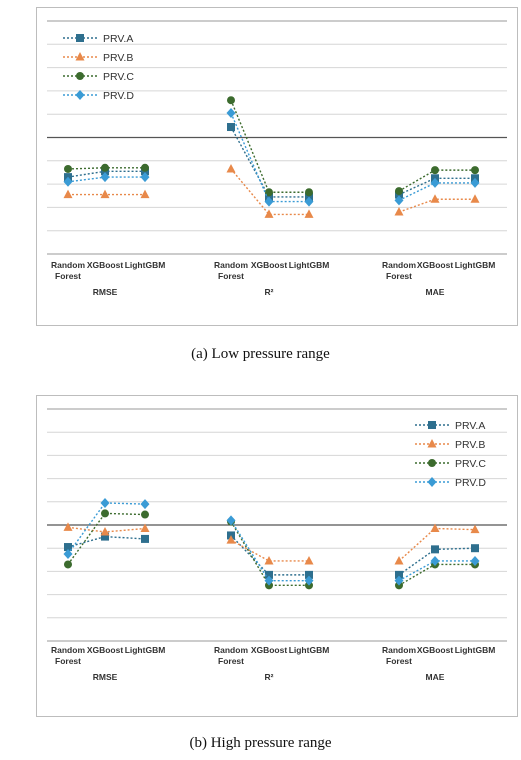  Describe the element at coordinates (269, 292) in the screenshot. I see `group-label: R²` at that location.